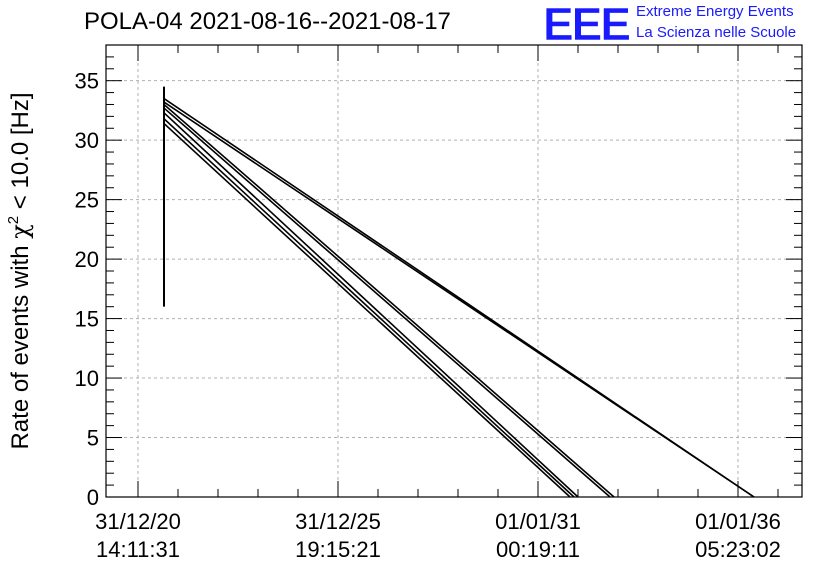  What do you see at coordinates (138, 521) in the screenshot?
I see `x-tick-label-date: 31/12/20` at bounding box center [138, 521].